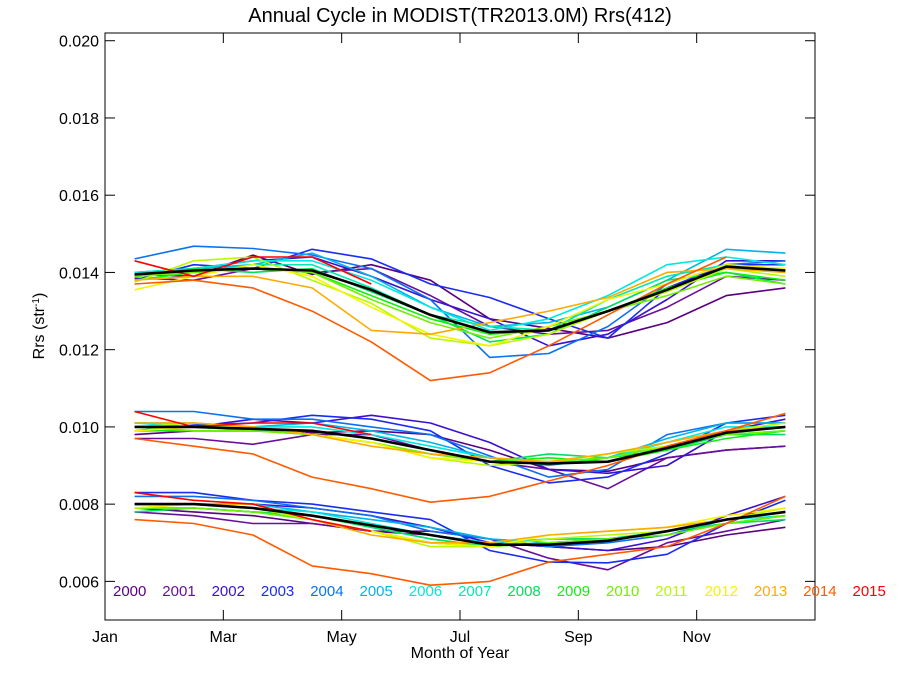  Describe the element at coordinates (79, 42) in the screenshot. I see `y-tick-label: 0.020` at that location.